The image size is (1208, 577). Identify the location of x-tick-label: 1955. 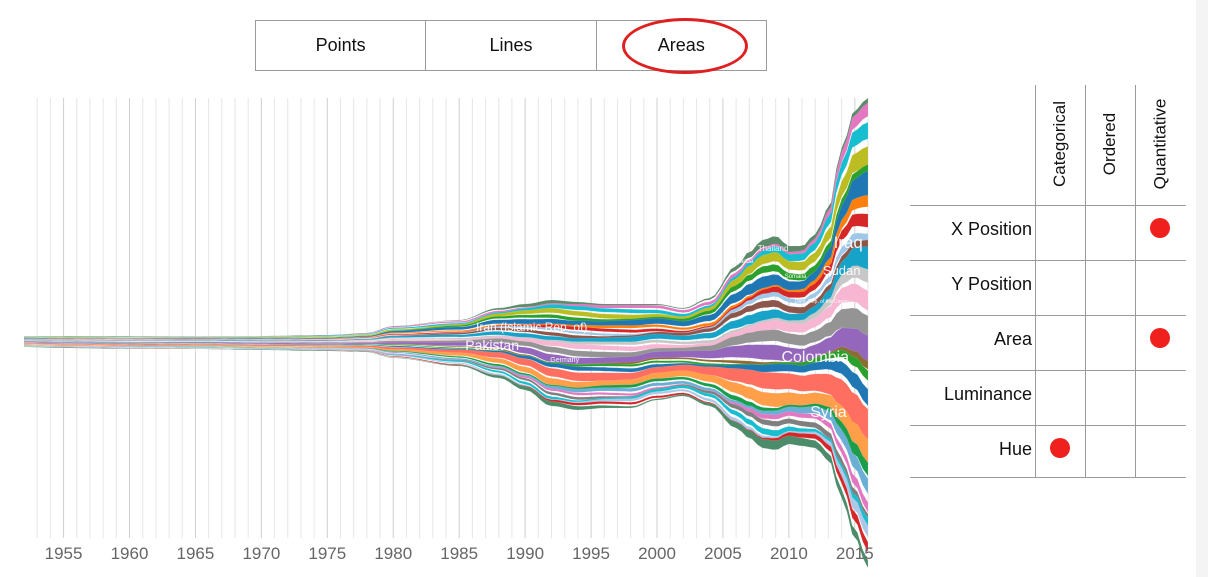
(64, 553).